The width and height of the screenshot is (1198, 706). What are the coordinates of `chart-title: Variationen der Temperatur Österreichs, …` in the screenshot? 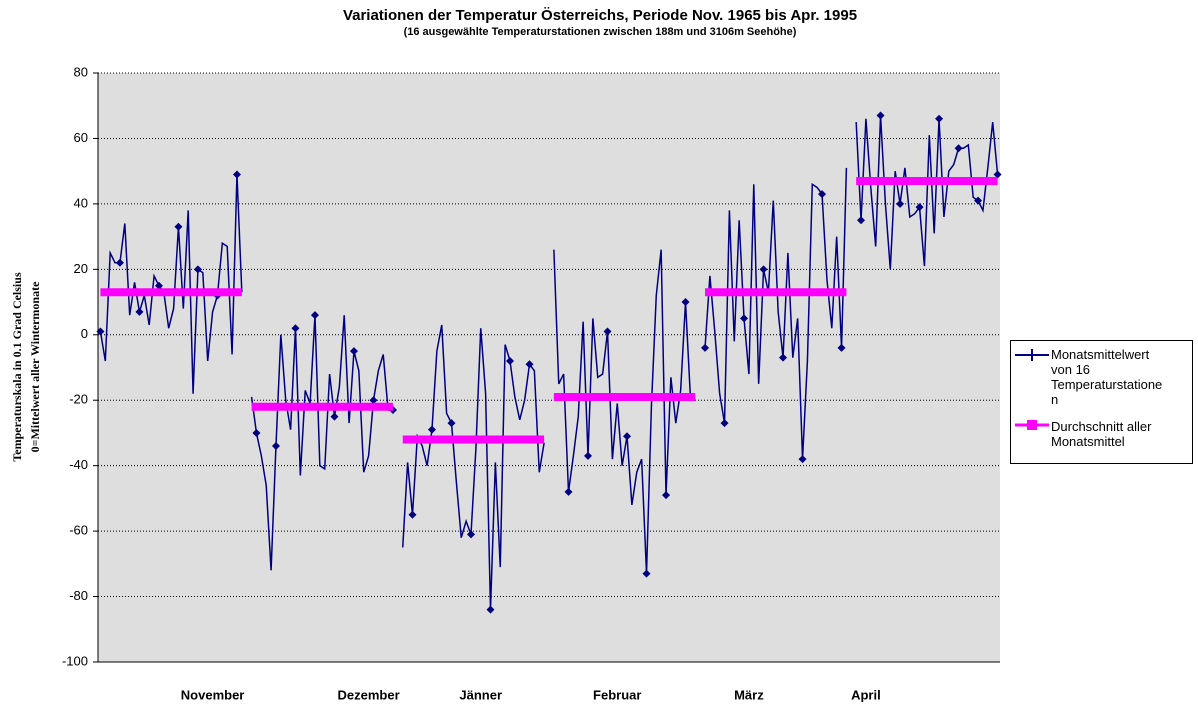 It's located at (600, 15).